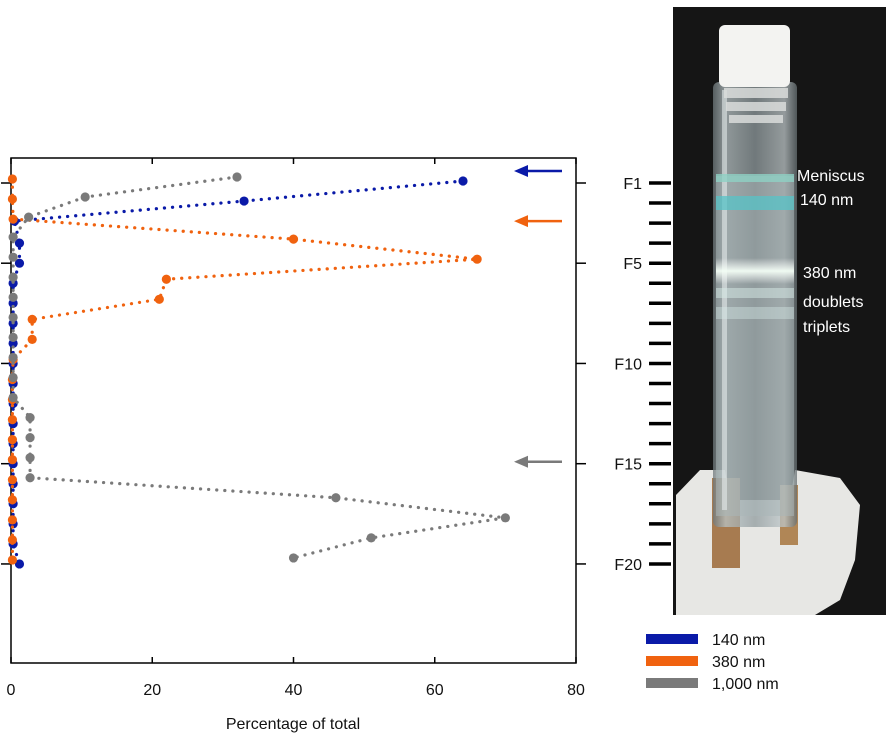 This screenshot has width=888, height=737. I want to click on fraction-label: F20, so click(628, 565).